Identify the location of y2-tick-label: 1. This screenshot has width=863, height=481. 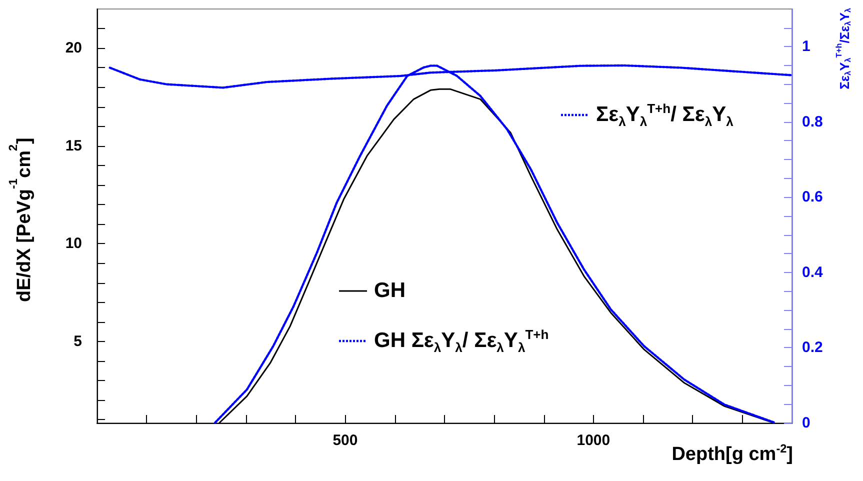
(806, 47).